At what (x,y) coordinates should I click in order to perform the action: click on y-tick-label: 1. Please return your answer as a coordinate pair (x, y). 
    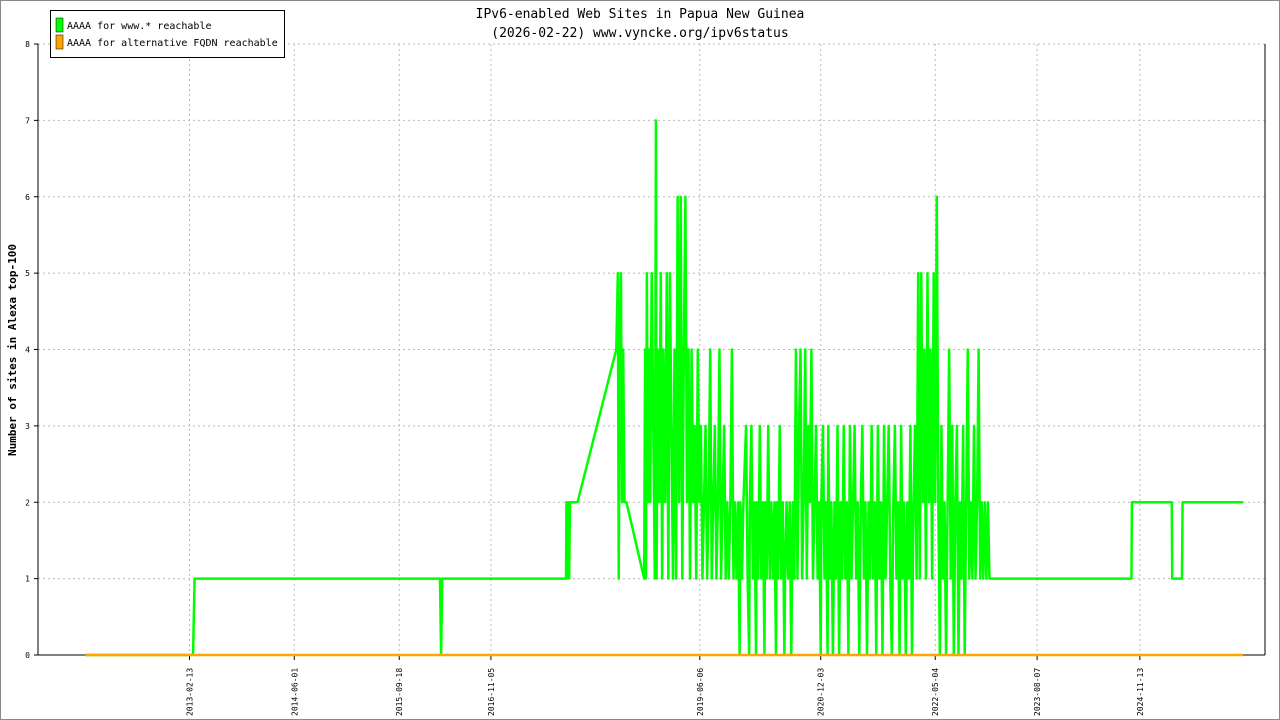
    Looking at the image, I should click on (27, 579).